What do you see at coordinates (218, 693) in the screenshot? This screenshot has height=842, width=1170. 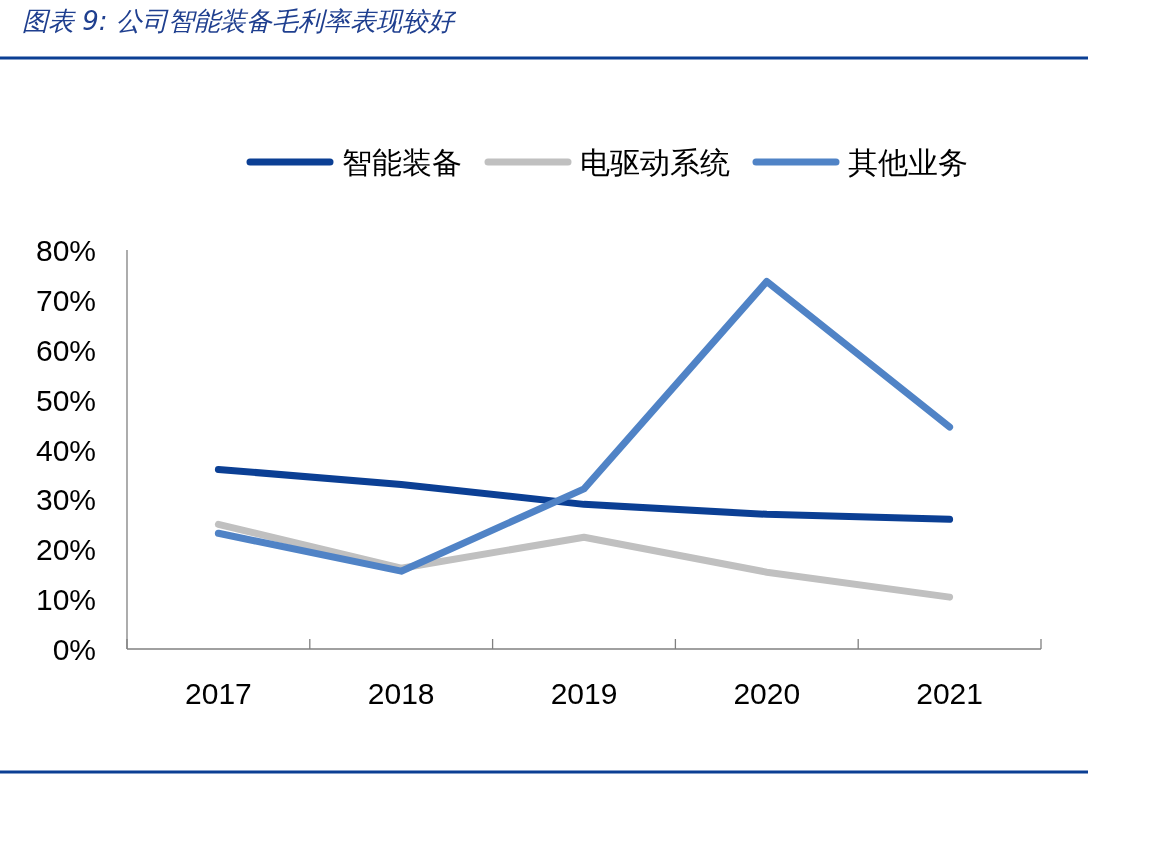 I see `x-tick-label: 2017` at bounding box center [218, 693].